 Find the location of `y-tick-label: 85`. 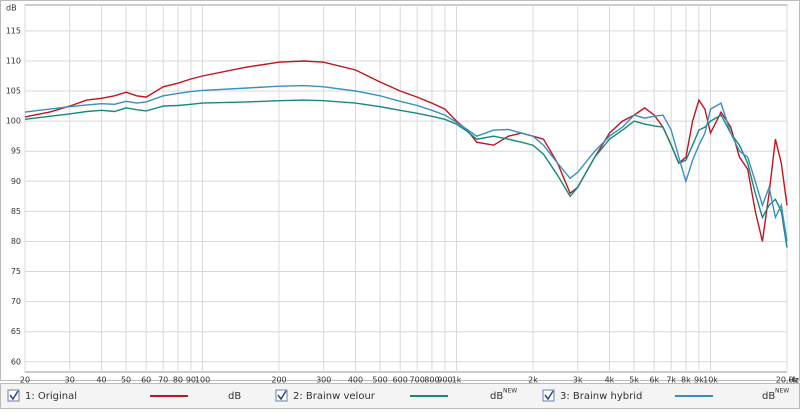

y-tick-label: 85 is located at coordinates (16, 211).